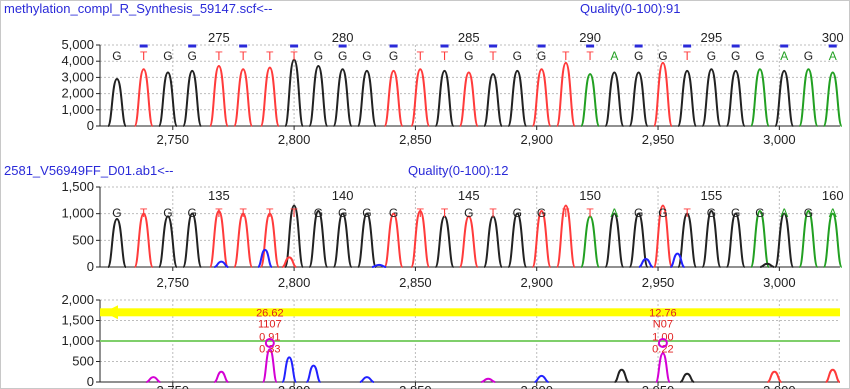  What do you see at coordinates (469, 37) in the screenshot?
I see `base-position-label: 285` at bounding box center [469, 37].